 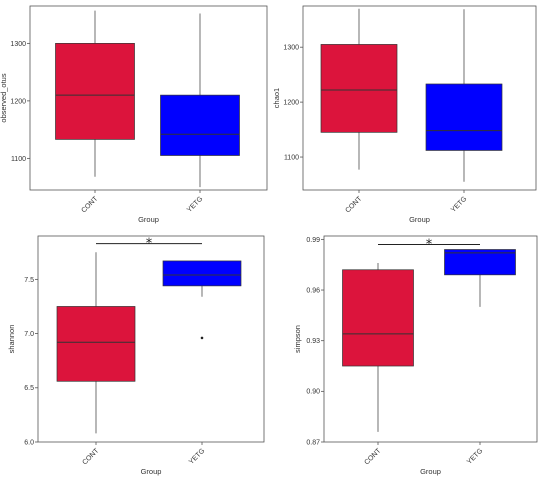 I want to click on outlier-point, so click(x=202, y=338).